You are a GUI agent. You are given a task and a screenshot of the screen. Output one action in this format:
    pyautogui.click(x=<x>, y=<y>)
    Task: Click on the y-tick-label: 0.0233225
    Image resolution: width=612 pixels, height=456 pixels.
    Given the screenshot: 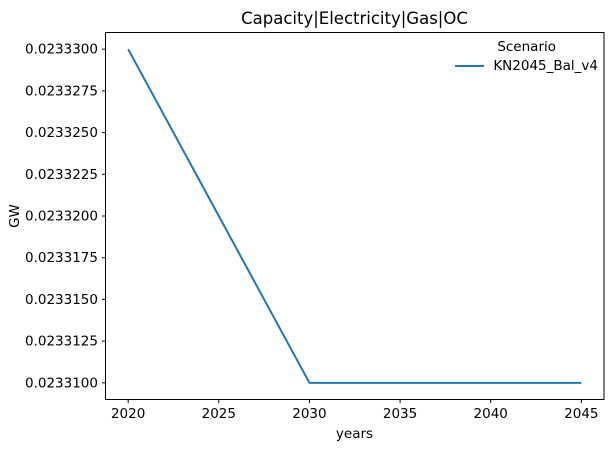 What is the action you would take?
    pyautogui.click(x=61, y=175)
    